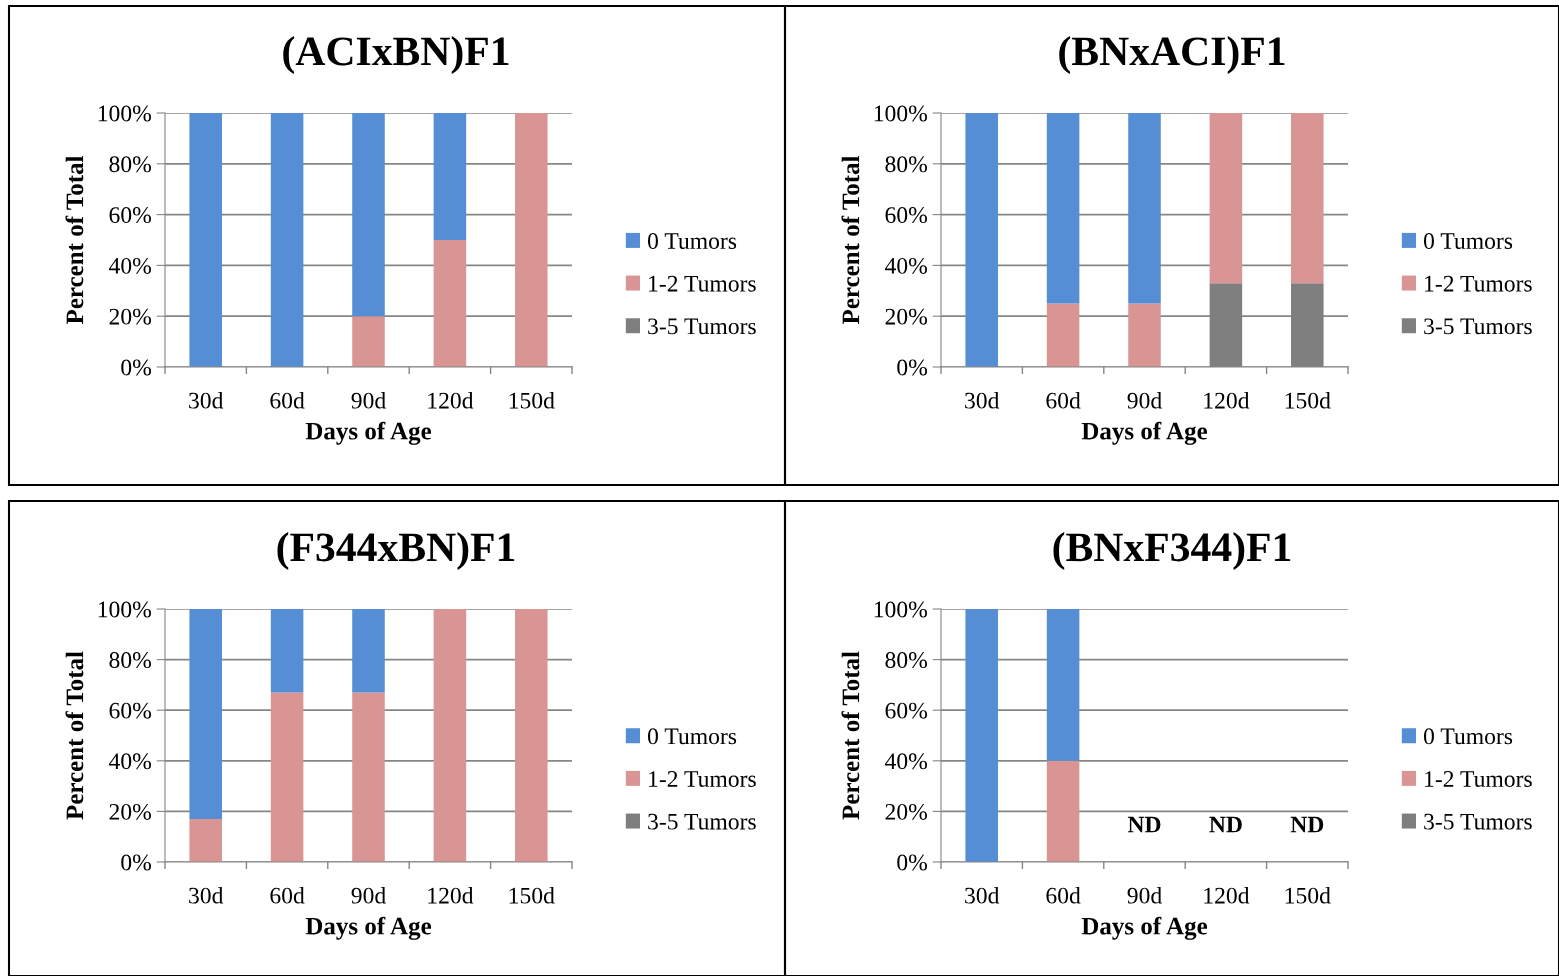 The height and width of the screenshot is (976, 1559). What do you see at coordinates (396, 55) in the screenshot?
I see `chart-title: (ACIxBN)F1` at bounding box center [396, 55].